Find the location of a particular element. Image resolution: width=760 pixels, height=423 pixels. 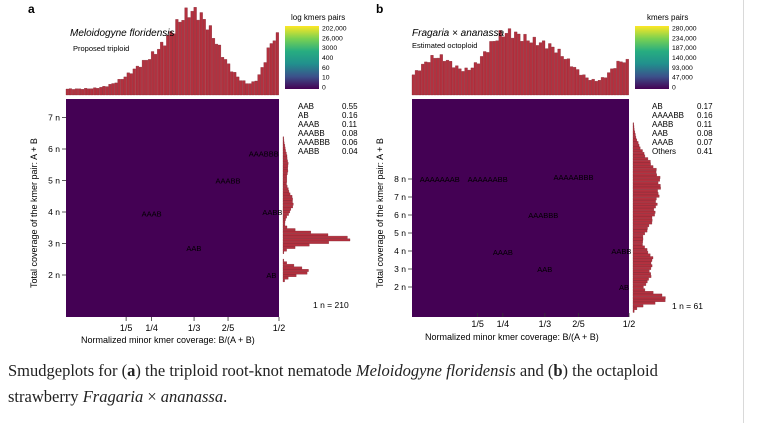

colorbar-title: kmers pairs is located at coordinates (667, 17).